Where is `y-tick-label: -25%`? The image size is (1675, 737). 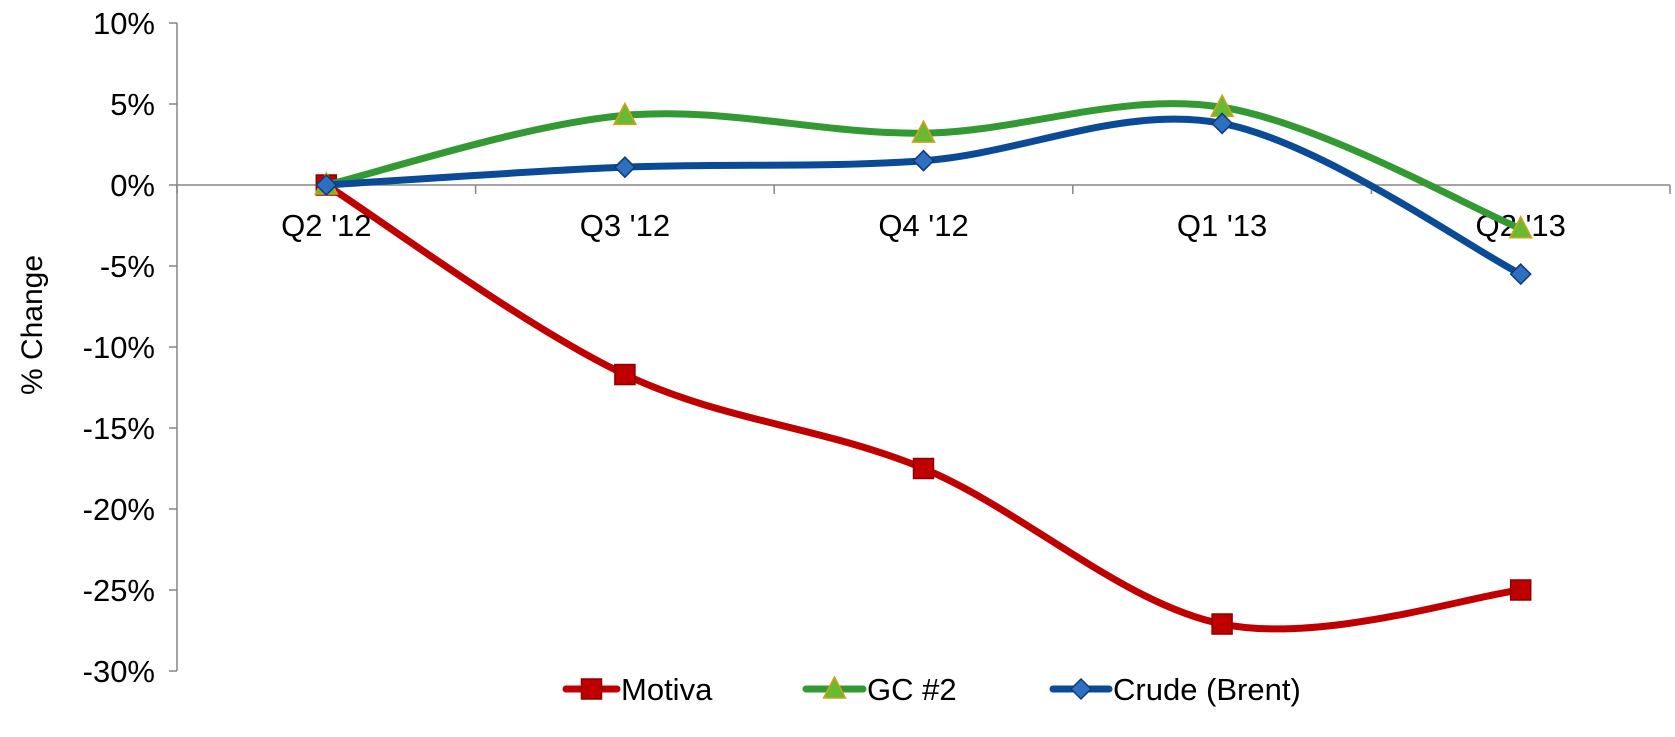
y-tick-label: -25% is located at coordinates (119, 590).